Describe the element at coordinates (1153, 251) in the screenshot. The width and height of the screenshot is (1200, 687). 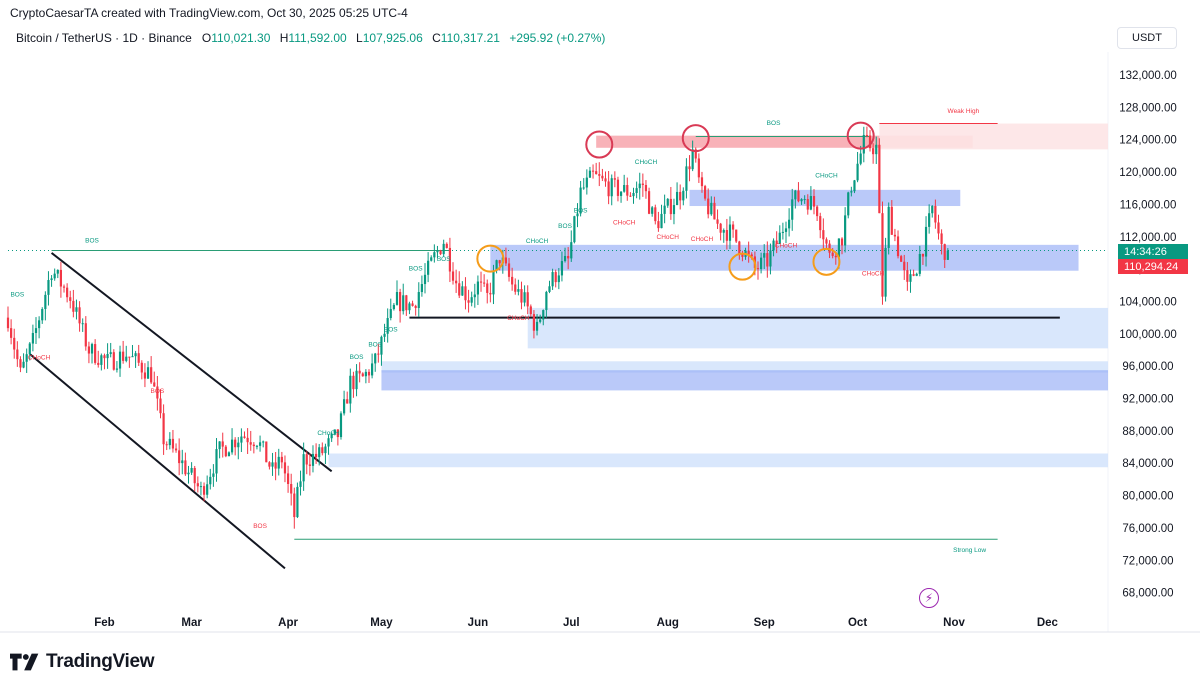
I see `countdown-tag: 14:34:26` at that location.